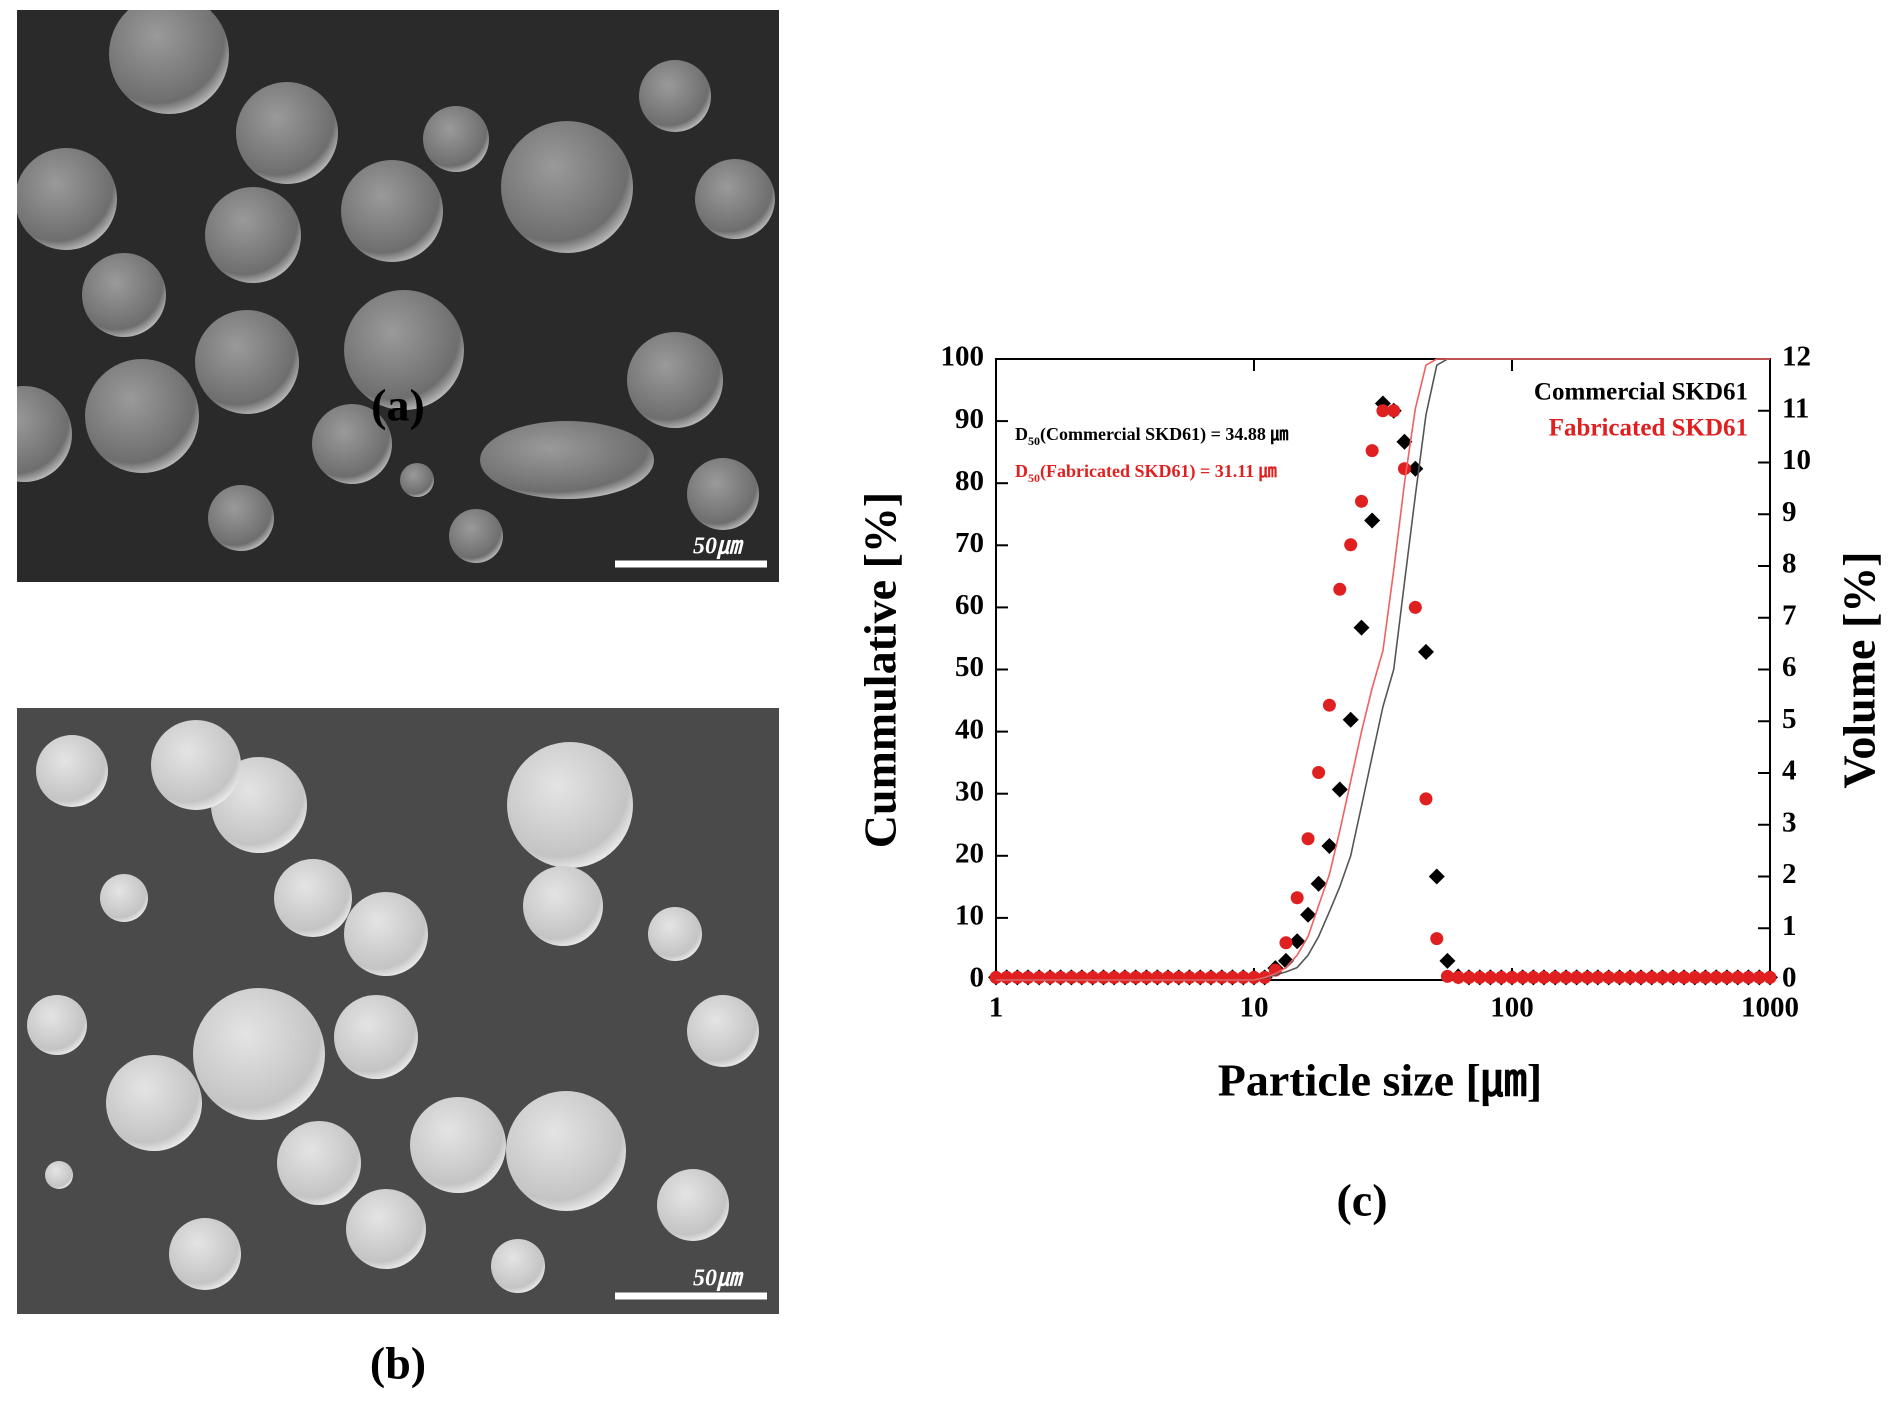 The width and height of the screenshot is (1890, 1407). What do you see at coordinates (996, 1008) in the screenshot?
I see `x-tick-label: 1` at bounding box center [996, 1008].